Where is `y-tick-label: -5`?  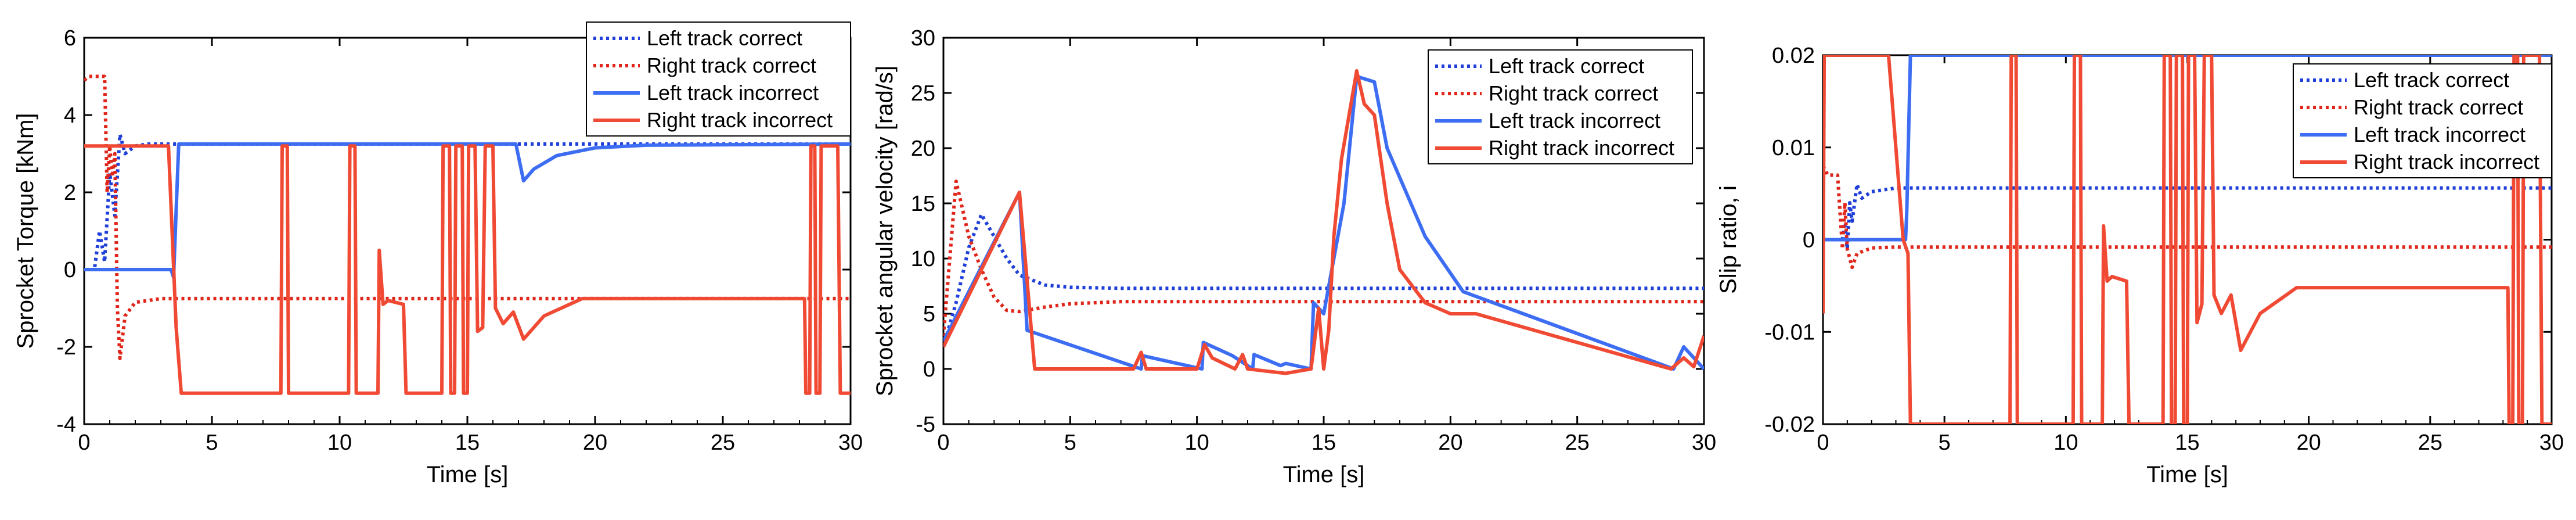
y-tick-label: -5 is located at coordinates (925, 425).